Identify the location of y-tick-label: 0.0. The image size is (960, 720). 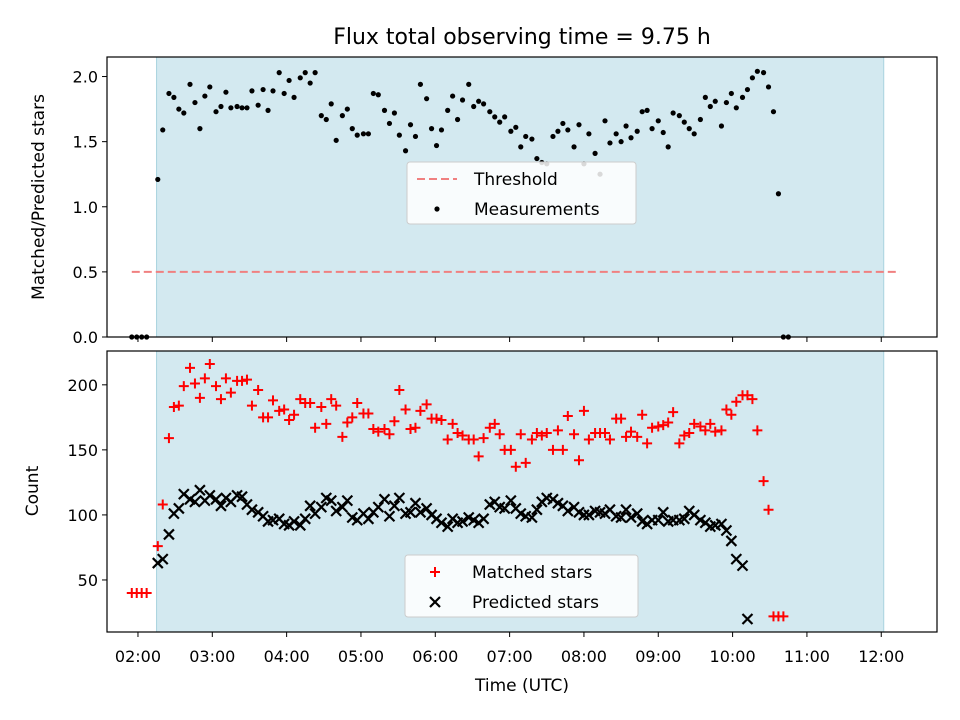
(85, 337).